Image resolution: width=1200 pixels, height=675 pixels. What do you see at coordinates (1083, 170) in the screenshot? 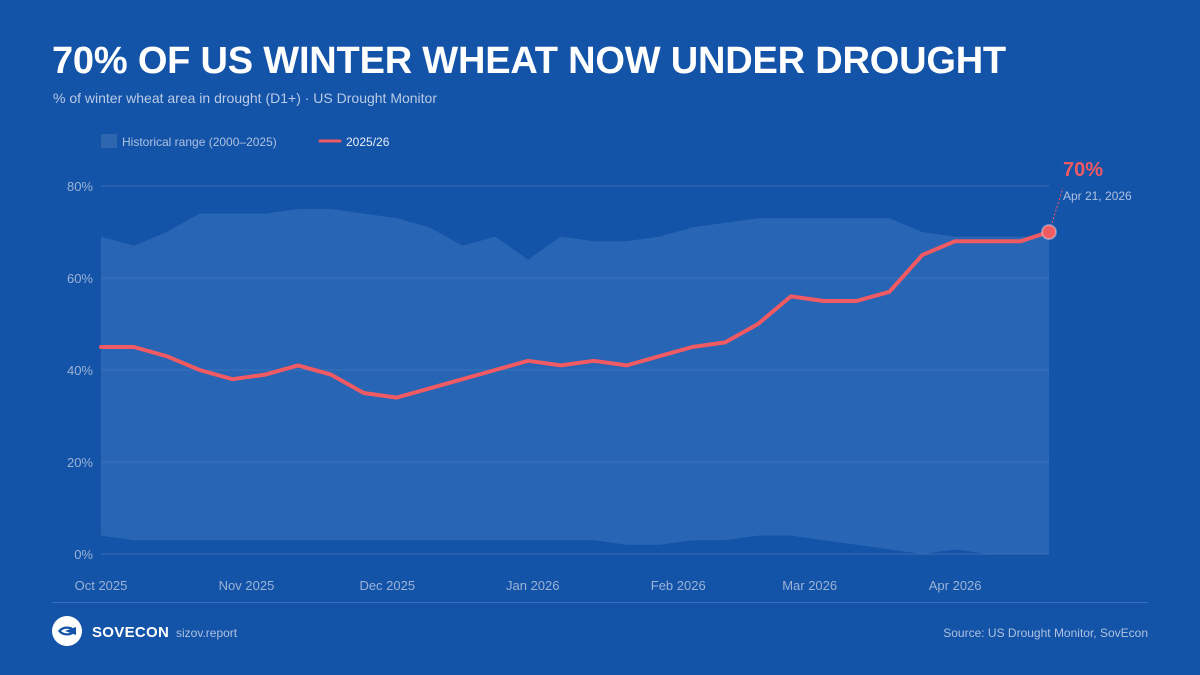
I see `end-value-label: 70%` at bounding box center [1083, 170].